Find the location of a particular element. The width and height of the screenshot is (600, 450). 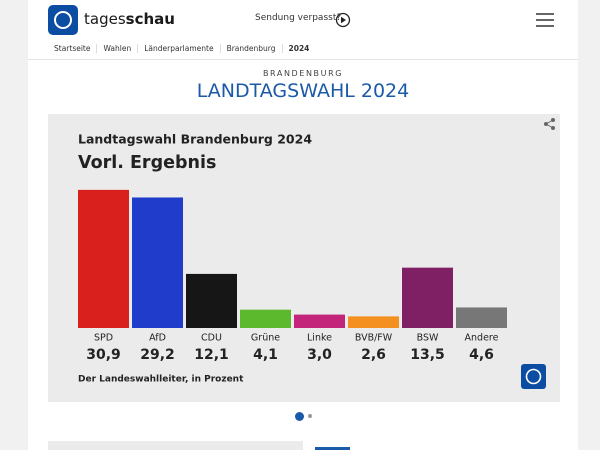

menu-icon is located at coordinates (545, 20).